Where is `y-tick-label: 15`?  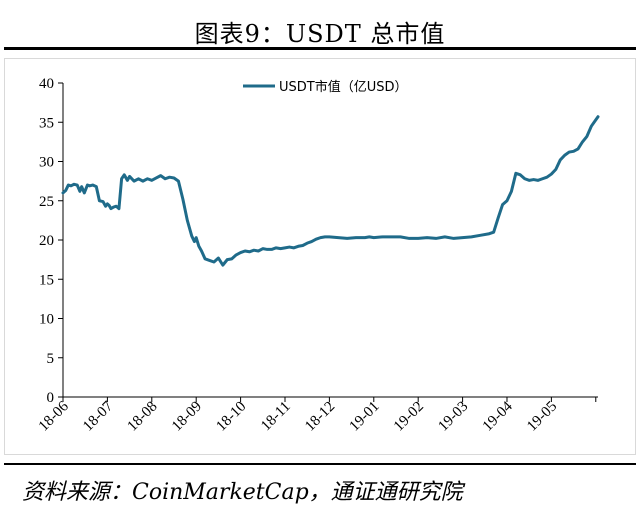
y-tick-label: 15 is located at coordinates (46, 280).